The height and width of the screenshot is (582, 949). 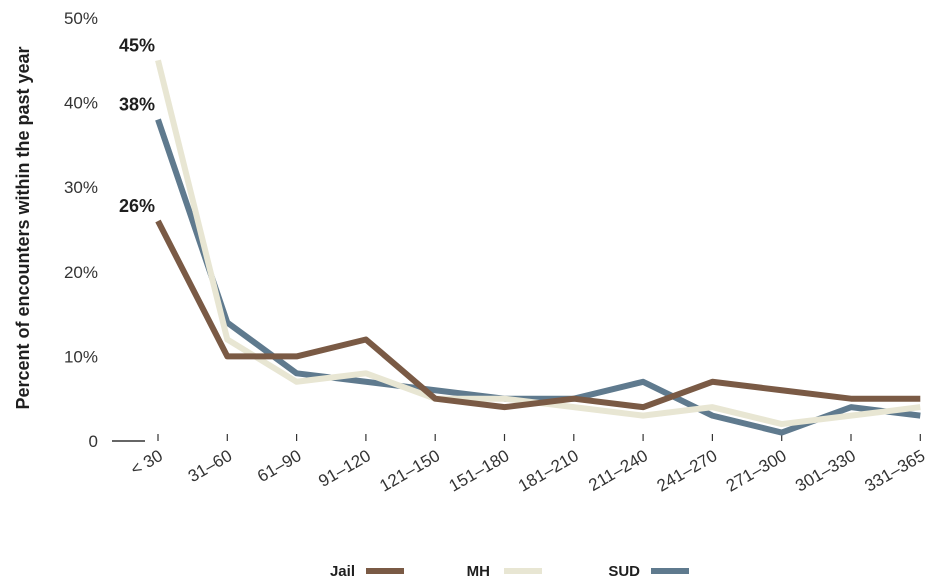 What do you see at coordinates (894, 471) in the screenshot?
I see `x-tick-label: 331–365` at bounding box center [894, 471].